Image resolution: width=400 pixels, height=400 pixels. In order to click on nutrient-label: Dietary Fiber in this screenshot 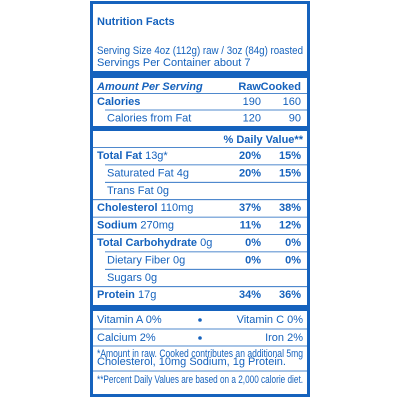, I will do `click(138, 260)`.